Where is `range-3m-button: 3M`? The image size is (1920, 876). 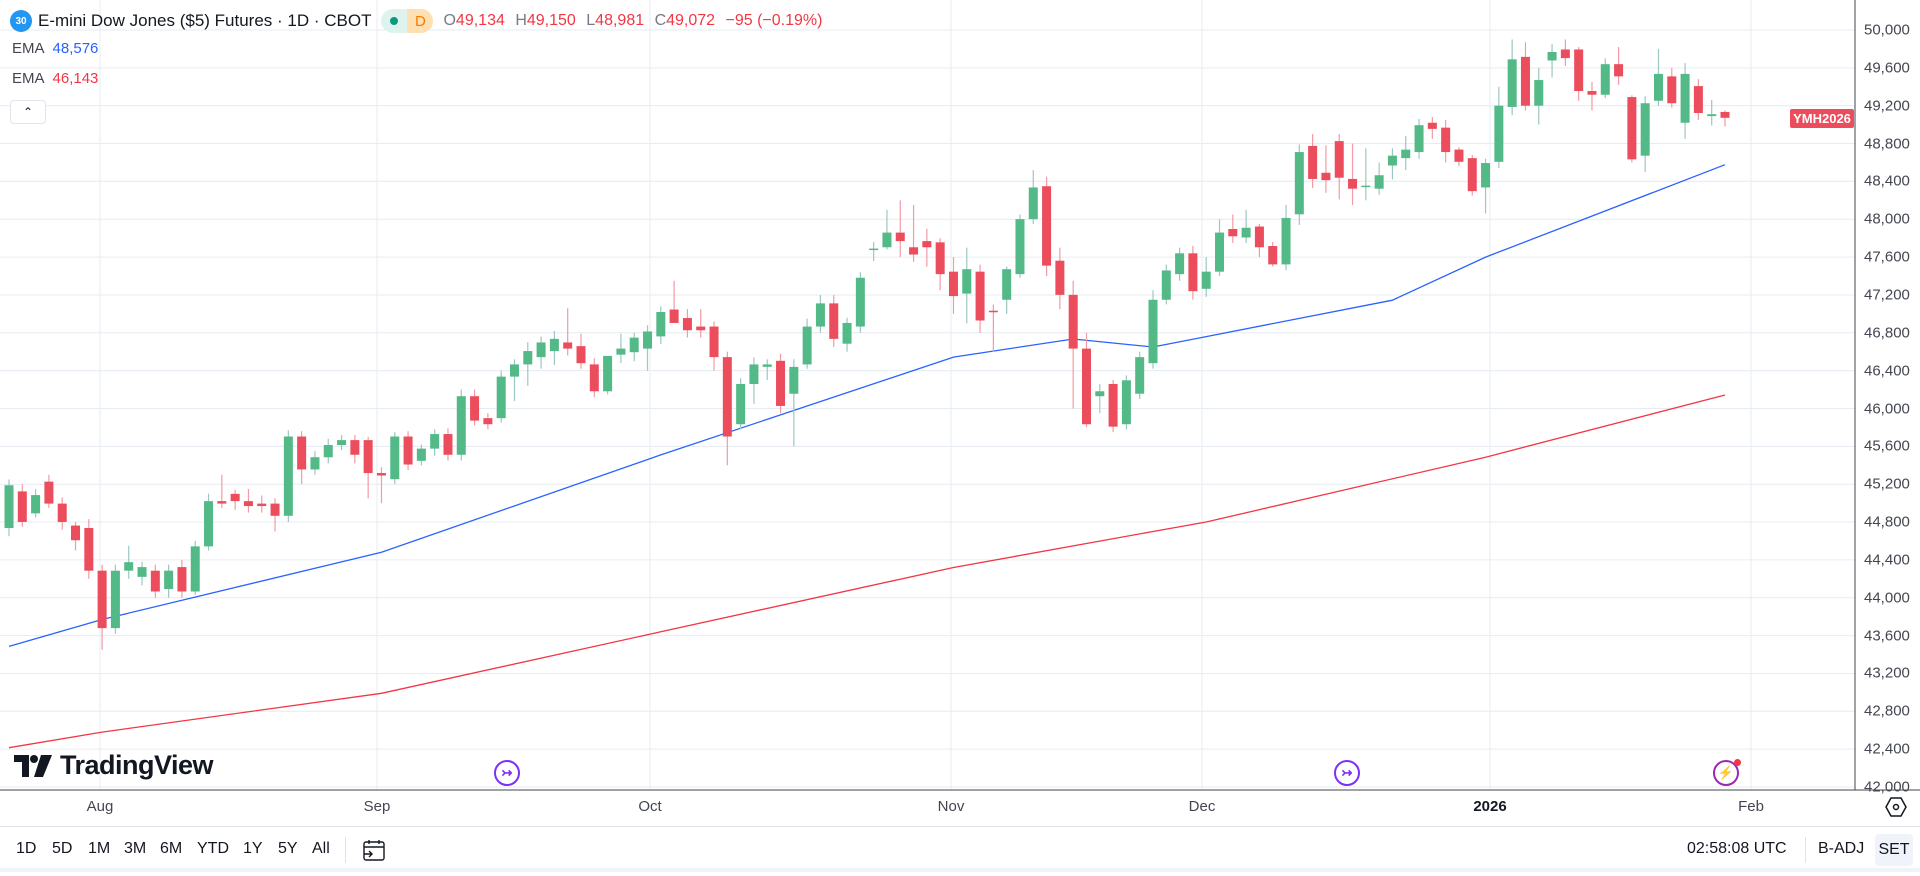
range-3m-button: 3M is located at coordinates (135, 848).